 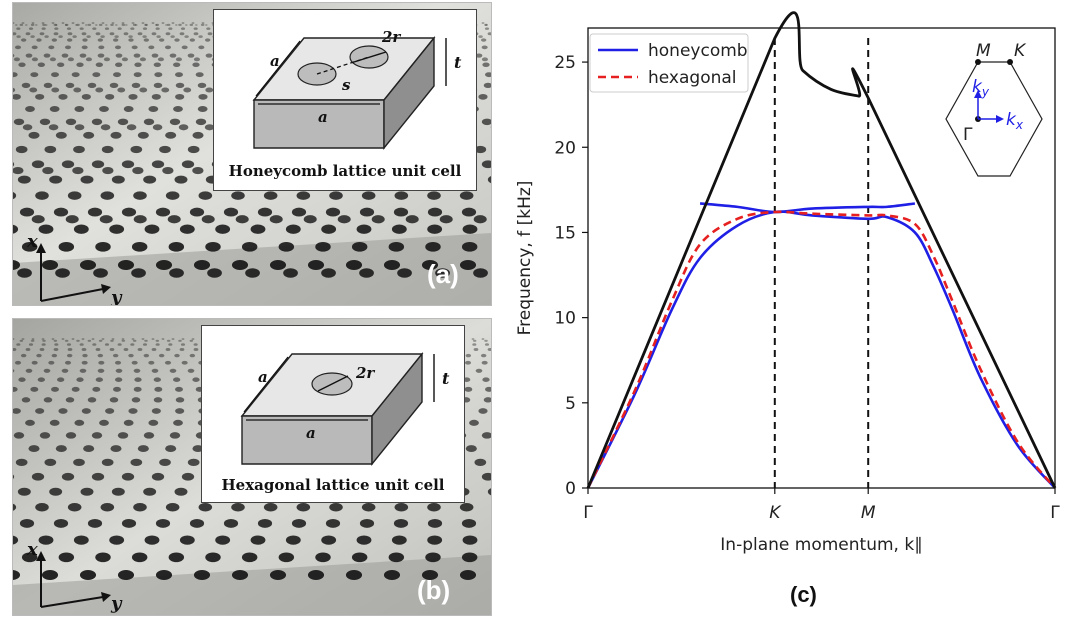 I want to click on y-tick-label: 25, so click(x=565, y=63).